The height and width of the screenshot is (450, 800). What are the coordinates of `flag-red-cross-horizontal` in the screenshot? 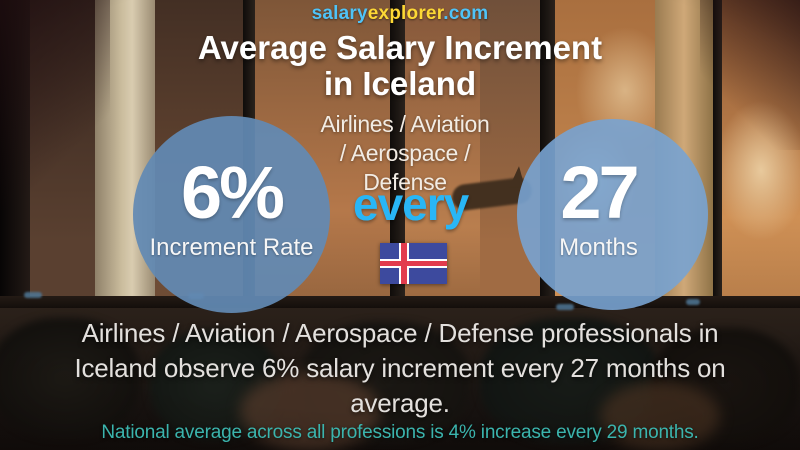 It's located at (413, 263).